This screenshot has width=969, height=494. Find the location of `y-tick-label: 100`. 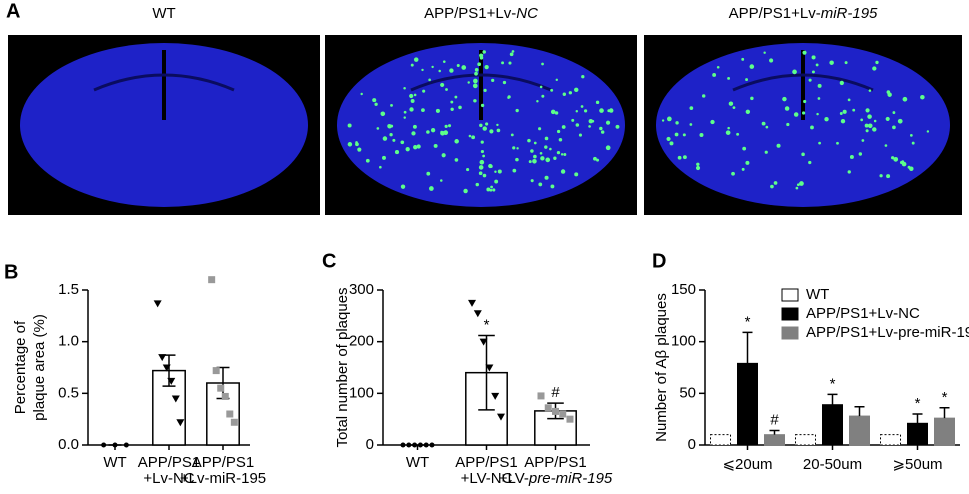

y-tick-label: 100 is located at coordinates (683, 341).